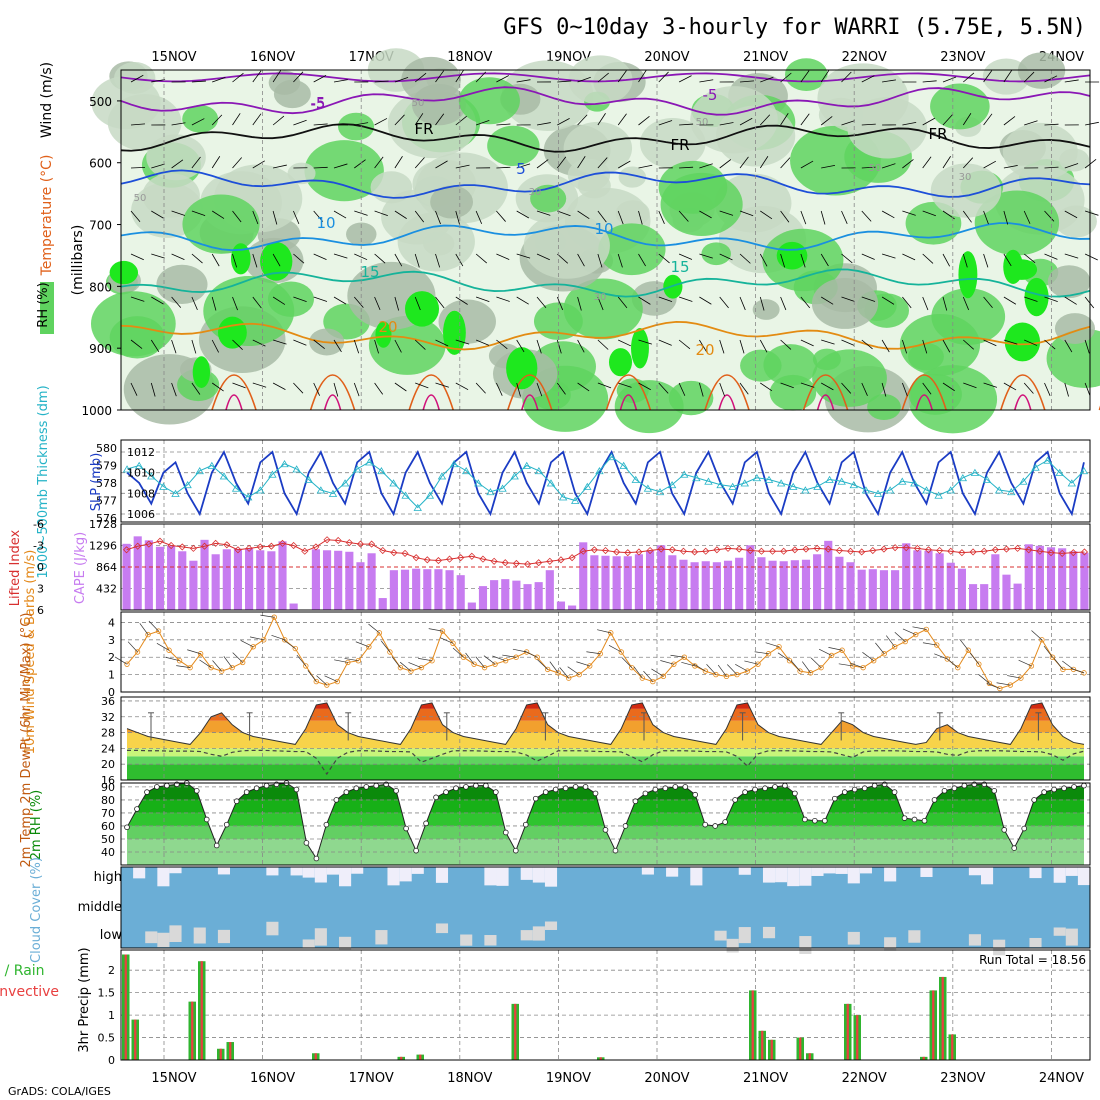  What do you see at coordinates (825, 402) in the screenshot?
I see `isotherm-surface-core` at bounding box center [825, 402].